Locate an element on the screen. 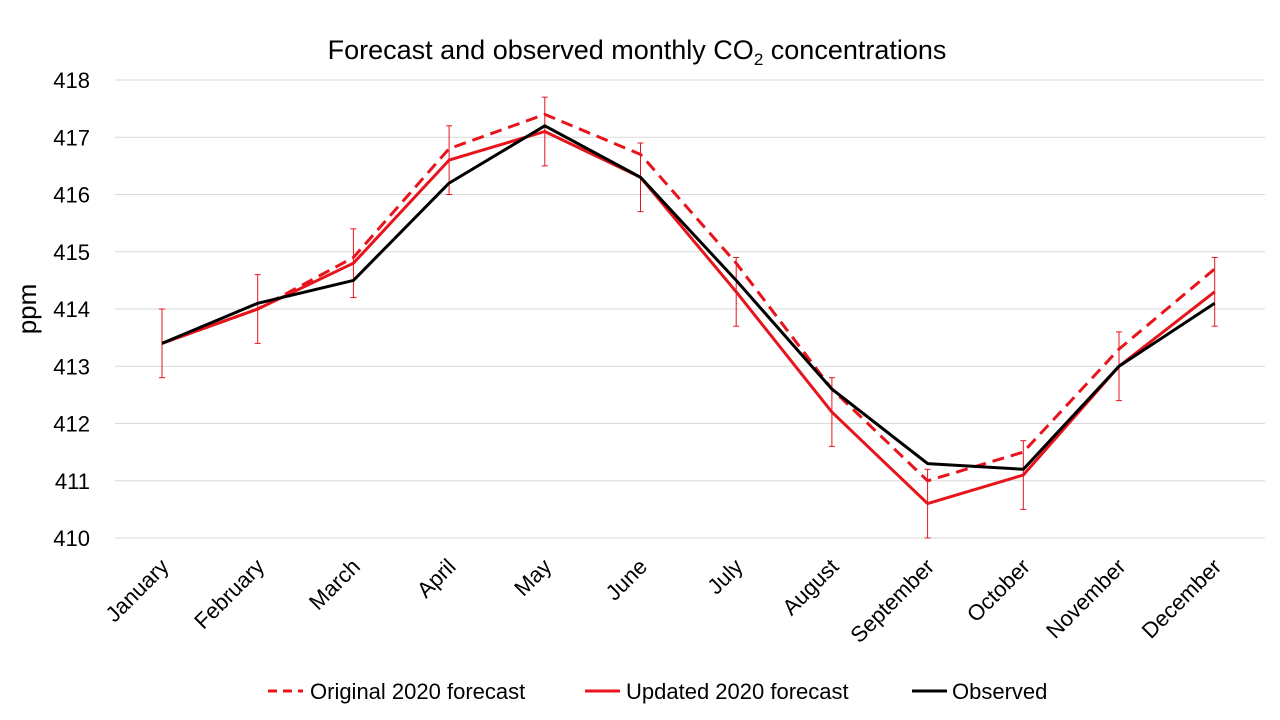 The image size is (1280, 720). title-tail: concentrations is located at coordinates (854, 50).